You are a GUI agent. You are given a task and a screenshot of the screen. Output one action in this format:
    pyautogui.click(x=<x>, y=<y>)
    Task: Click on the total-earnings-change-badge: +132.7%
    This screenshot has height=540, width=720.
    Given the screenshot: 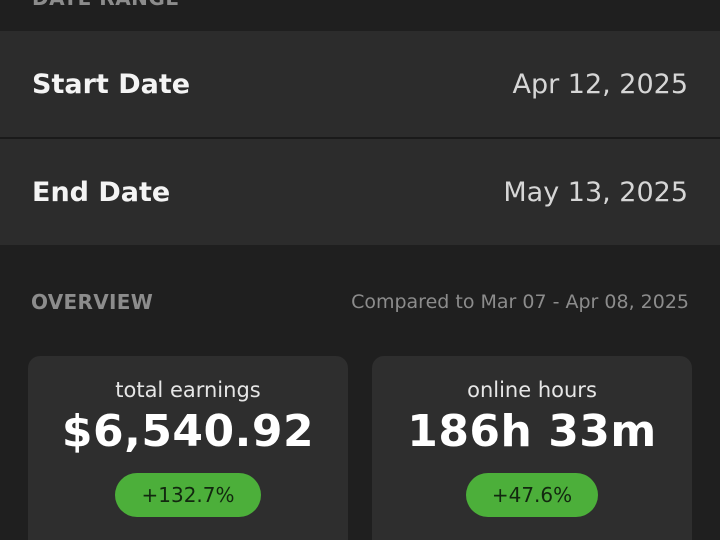 What is the action you would take?
    pyautogui.click(x=188, y=495)
    